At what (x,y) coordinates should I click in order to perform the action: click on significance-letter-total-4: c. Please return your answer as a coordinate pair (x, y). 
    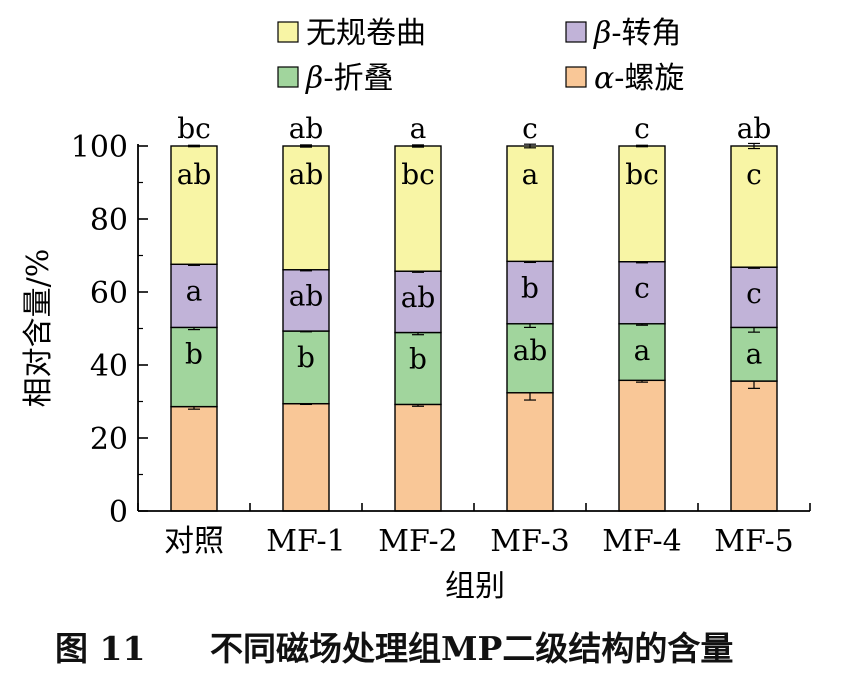
    Looking at the image, I should click on (530, 128).